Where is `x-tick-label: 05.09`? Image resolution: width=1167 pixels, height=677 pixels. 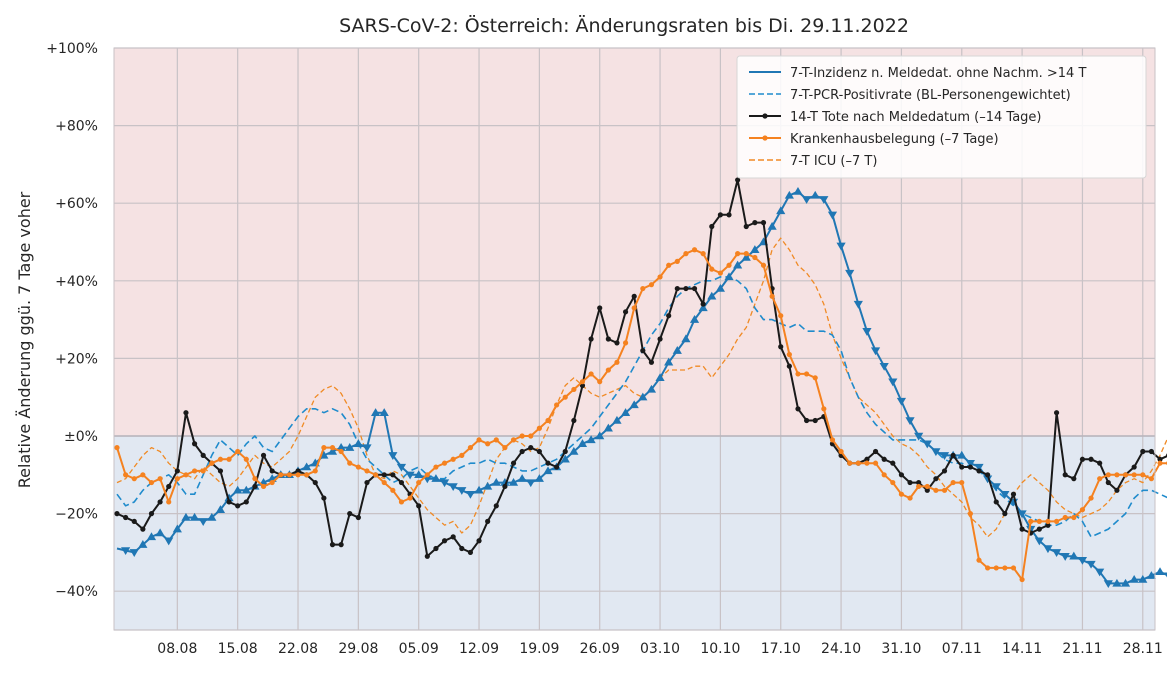 x-tick-label: 05.09 is located at coordinates (419, 649).